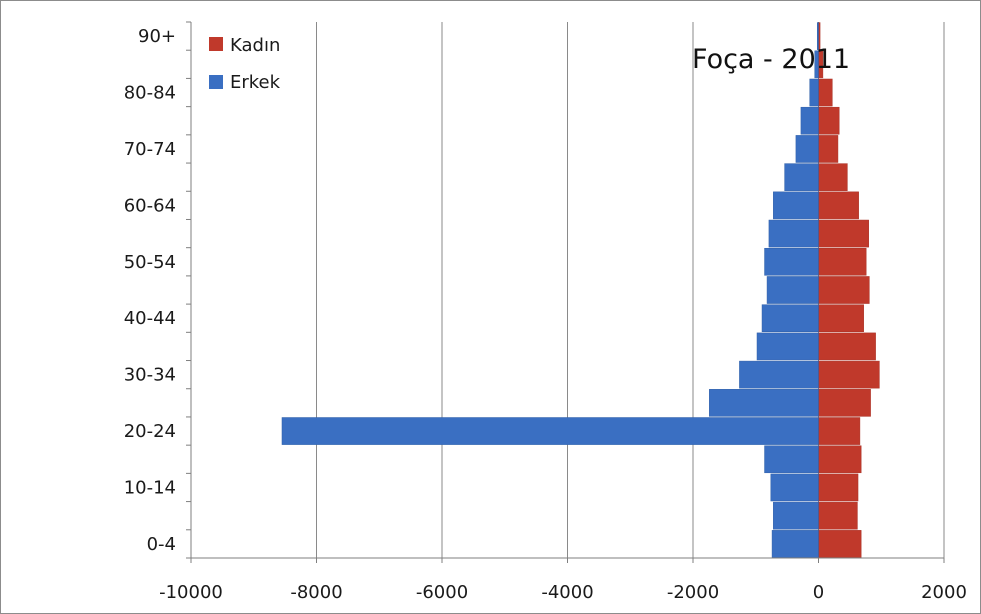 The width and height of the screenshot is (981, 614). I want to click on x-tick-label: 2000, so click(944, 592).